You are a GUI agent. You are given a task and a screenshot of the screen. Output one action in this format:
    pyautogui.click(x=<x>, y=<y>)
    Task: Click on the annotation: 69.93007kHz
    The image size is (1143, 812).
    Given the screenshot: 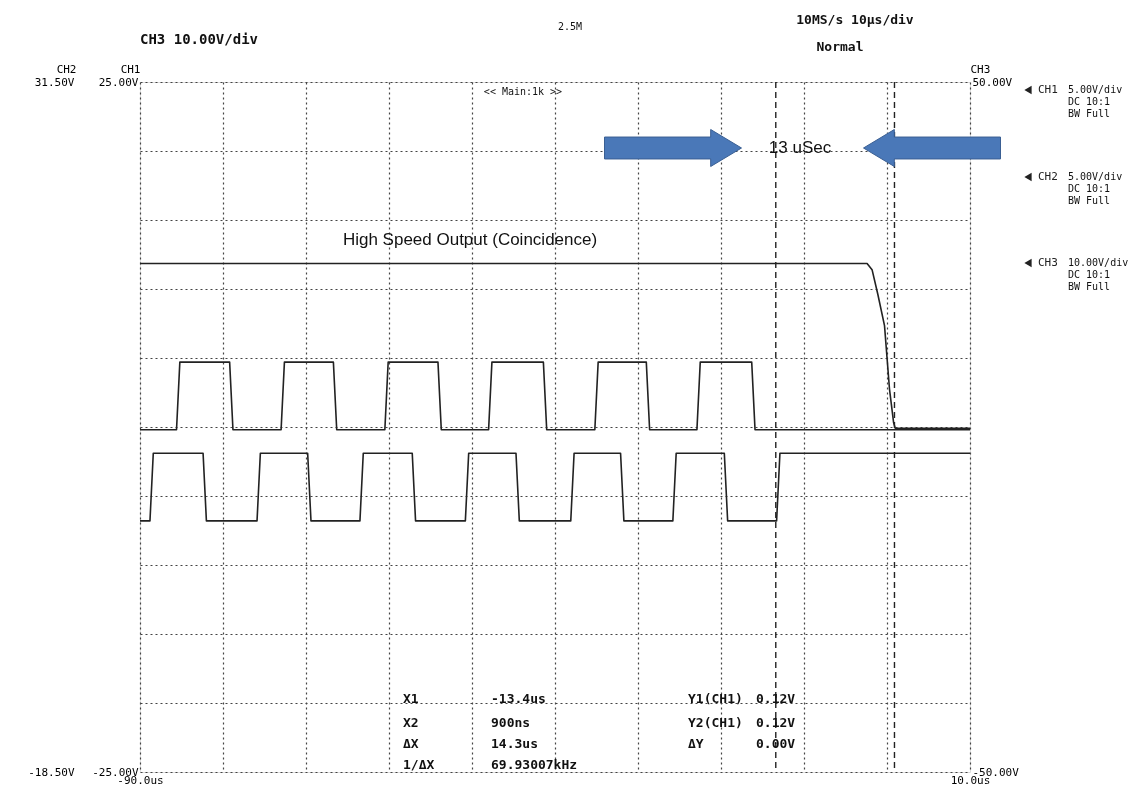 What is the action you would take?
    pyautogui.click(x=534, y=764)
    